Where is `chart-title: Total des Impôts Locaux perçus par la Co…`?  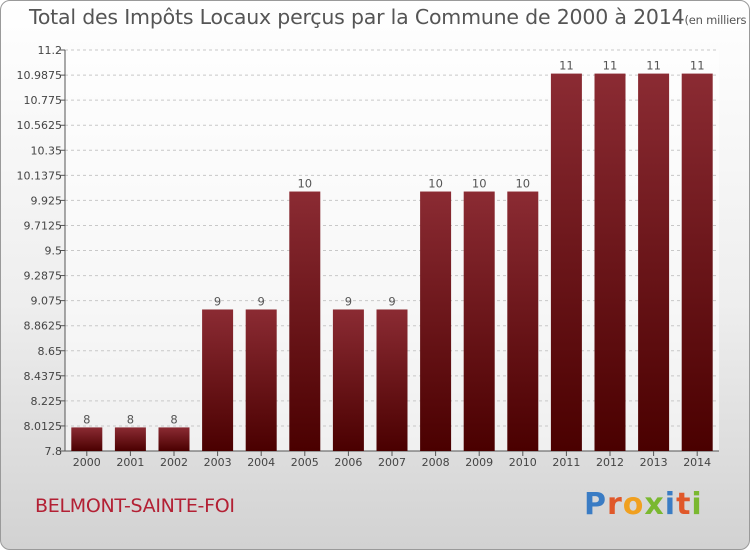 chart-title: Total des Impôts Locaux perçus par la Co… is located at coordinates (389, 17).